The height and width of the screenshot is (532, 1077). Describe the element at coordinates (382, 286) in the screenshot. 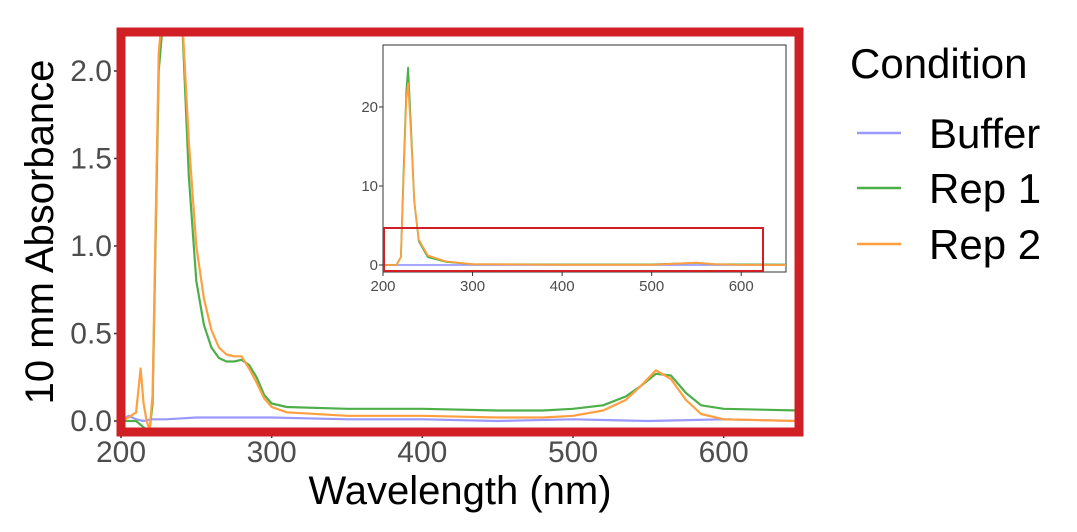

I see `inset-x-tick-label: 200` at that location.